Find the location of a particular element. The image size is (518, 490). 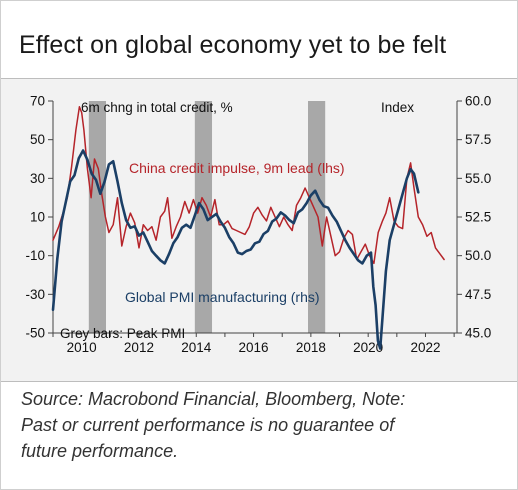

left-axis: 70 50 30 10 -10 -30 -50 is located at coordinates (39, 217).